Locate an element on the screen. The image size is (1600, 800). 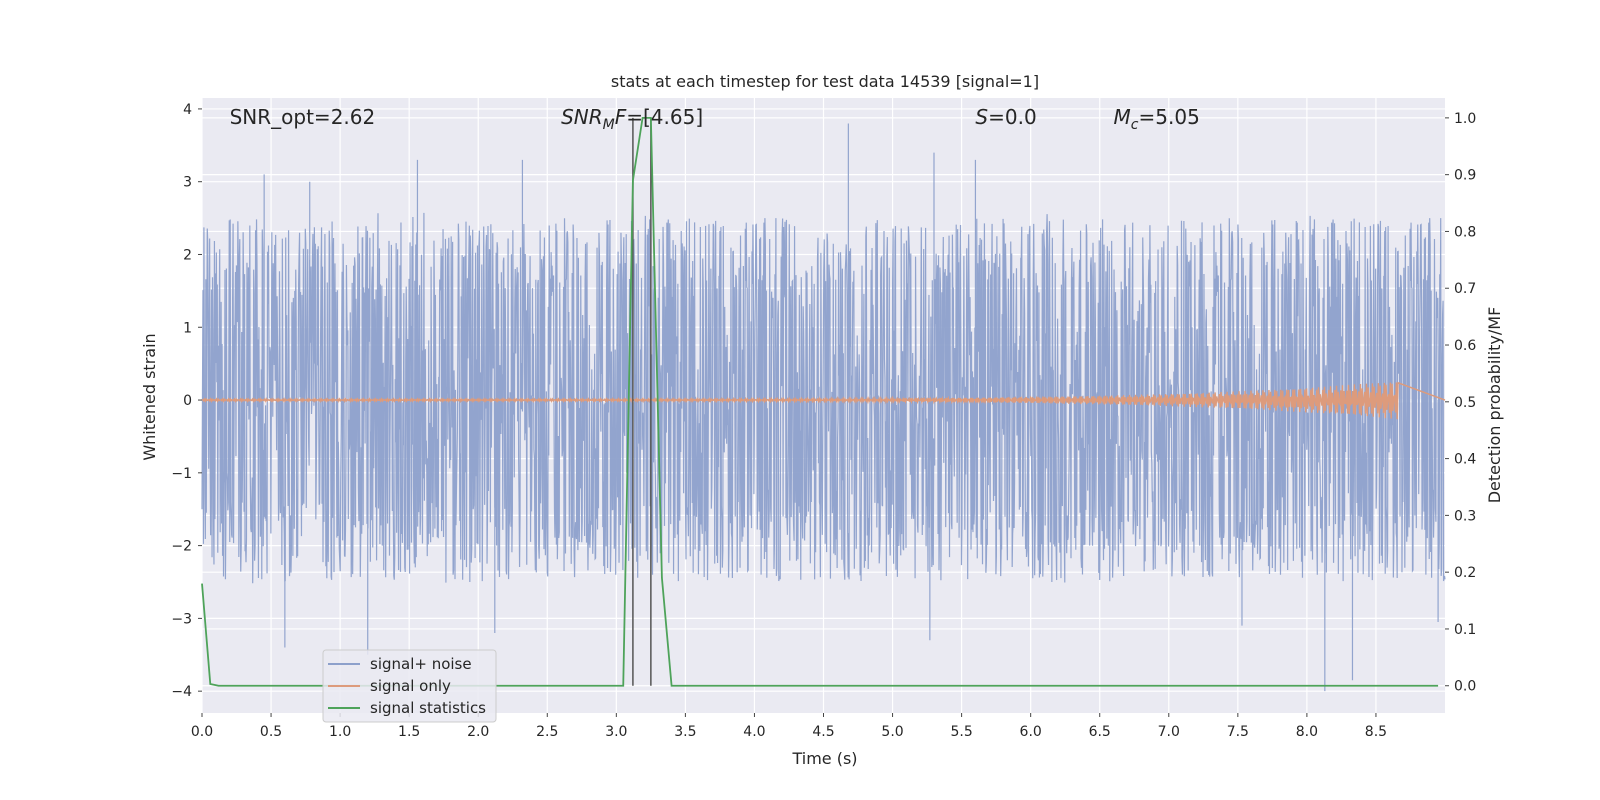
signal-trace is located at coordinates (823, 400).